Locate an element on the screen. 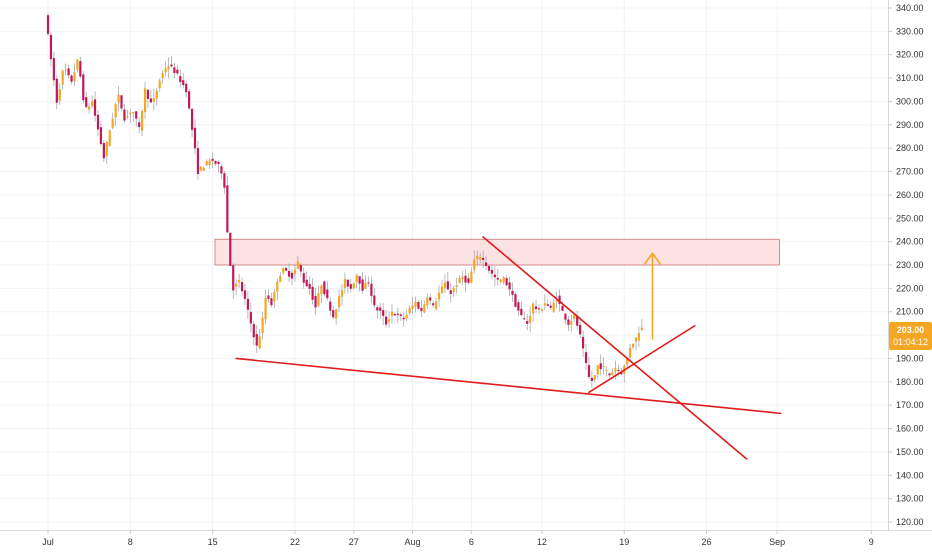 The width and height of the screenshot is (932, 555). y-tick-label: 170.00 is located at coordinates (910, 405).